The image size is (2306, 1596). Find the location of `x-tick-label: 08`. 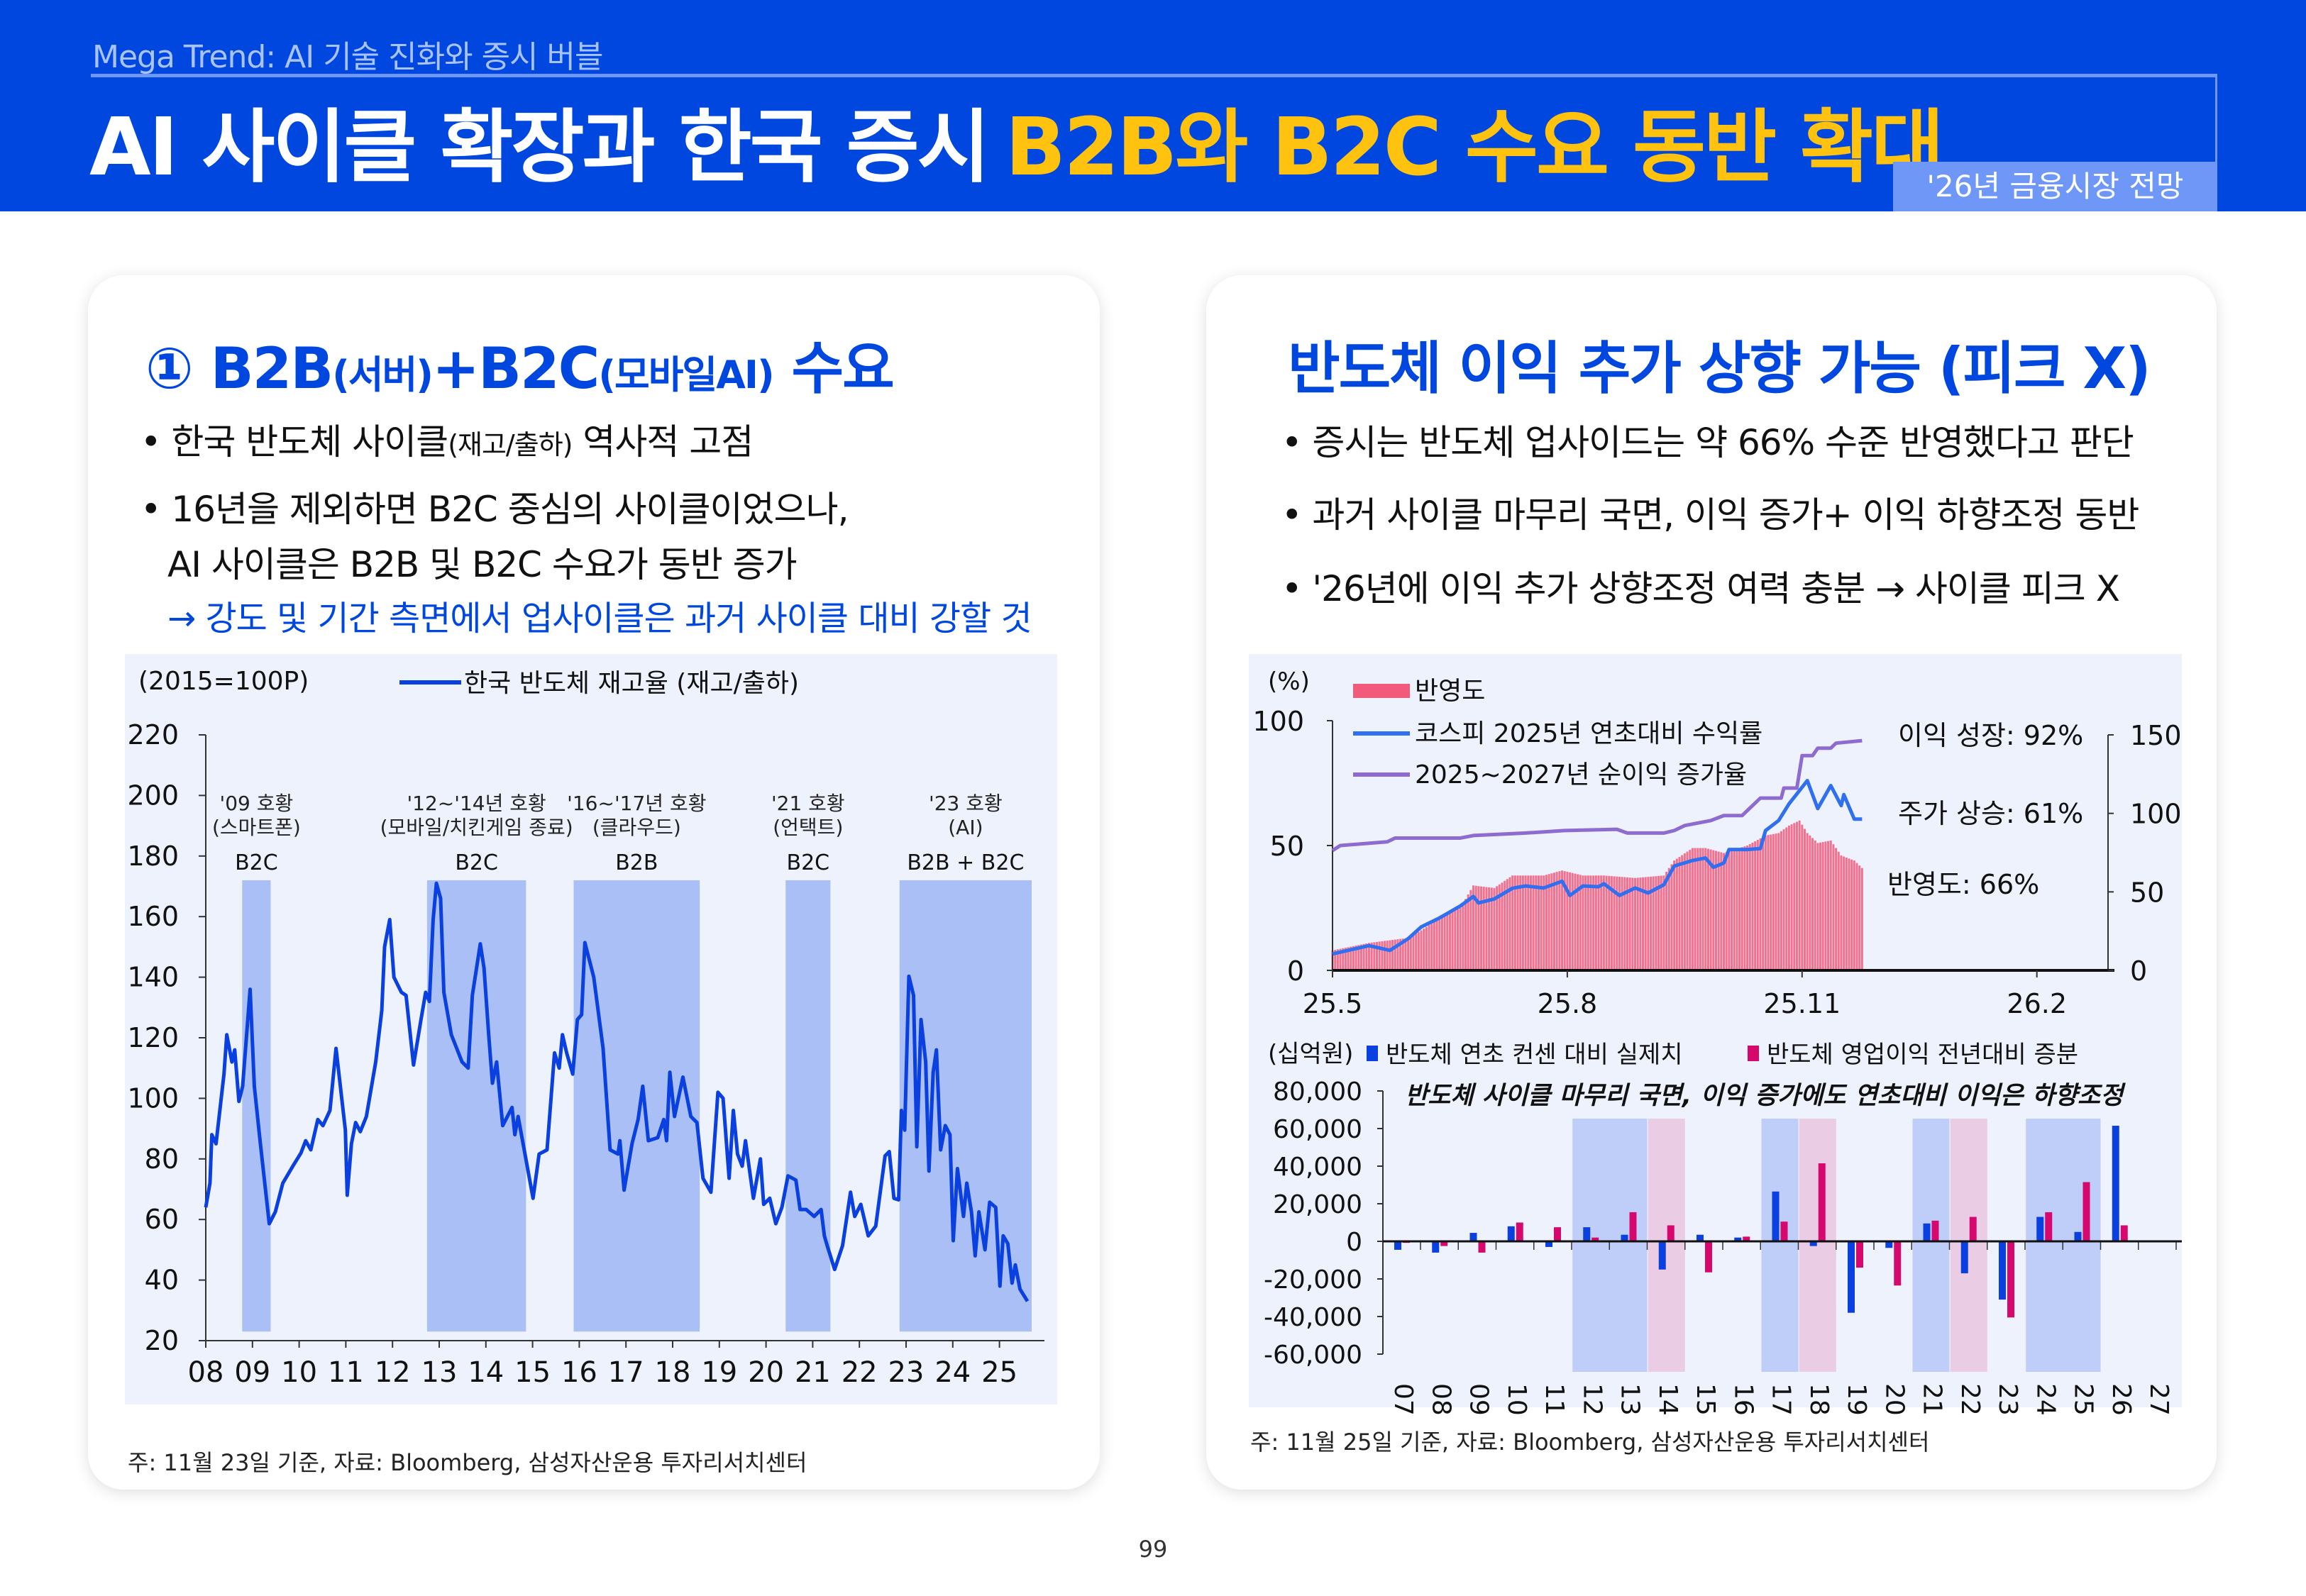

x-tick-label: 08 is located at coordinates (1440, 1400).